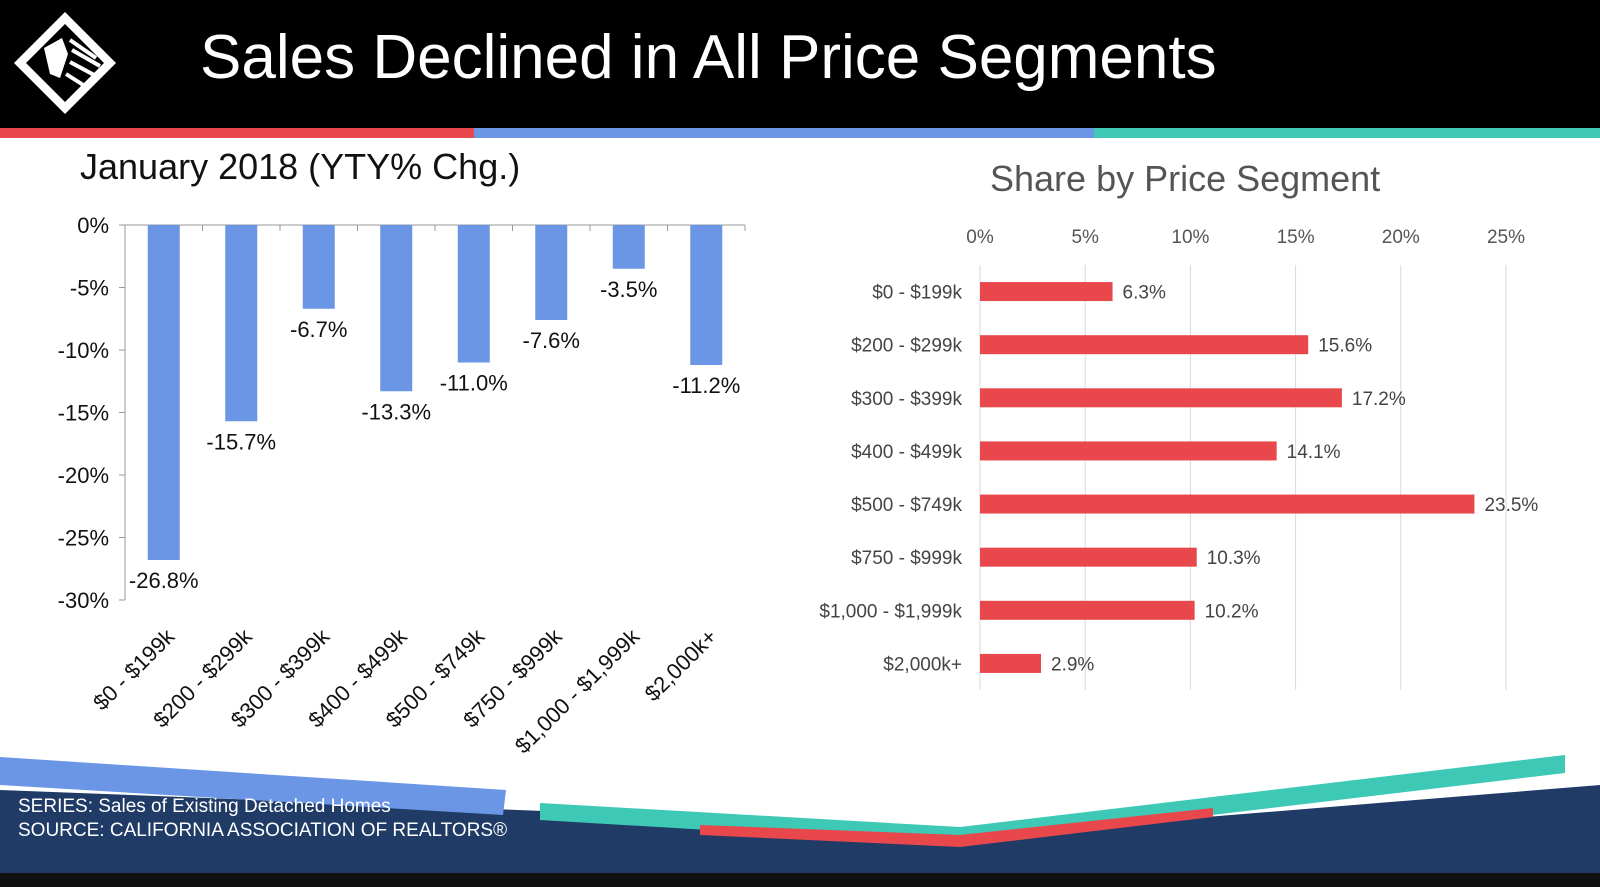 This screenshot has height=887, width=1600. I want to click on chart-title-share: Share by Price Segment, so click(1185, 178).